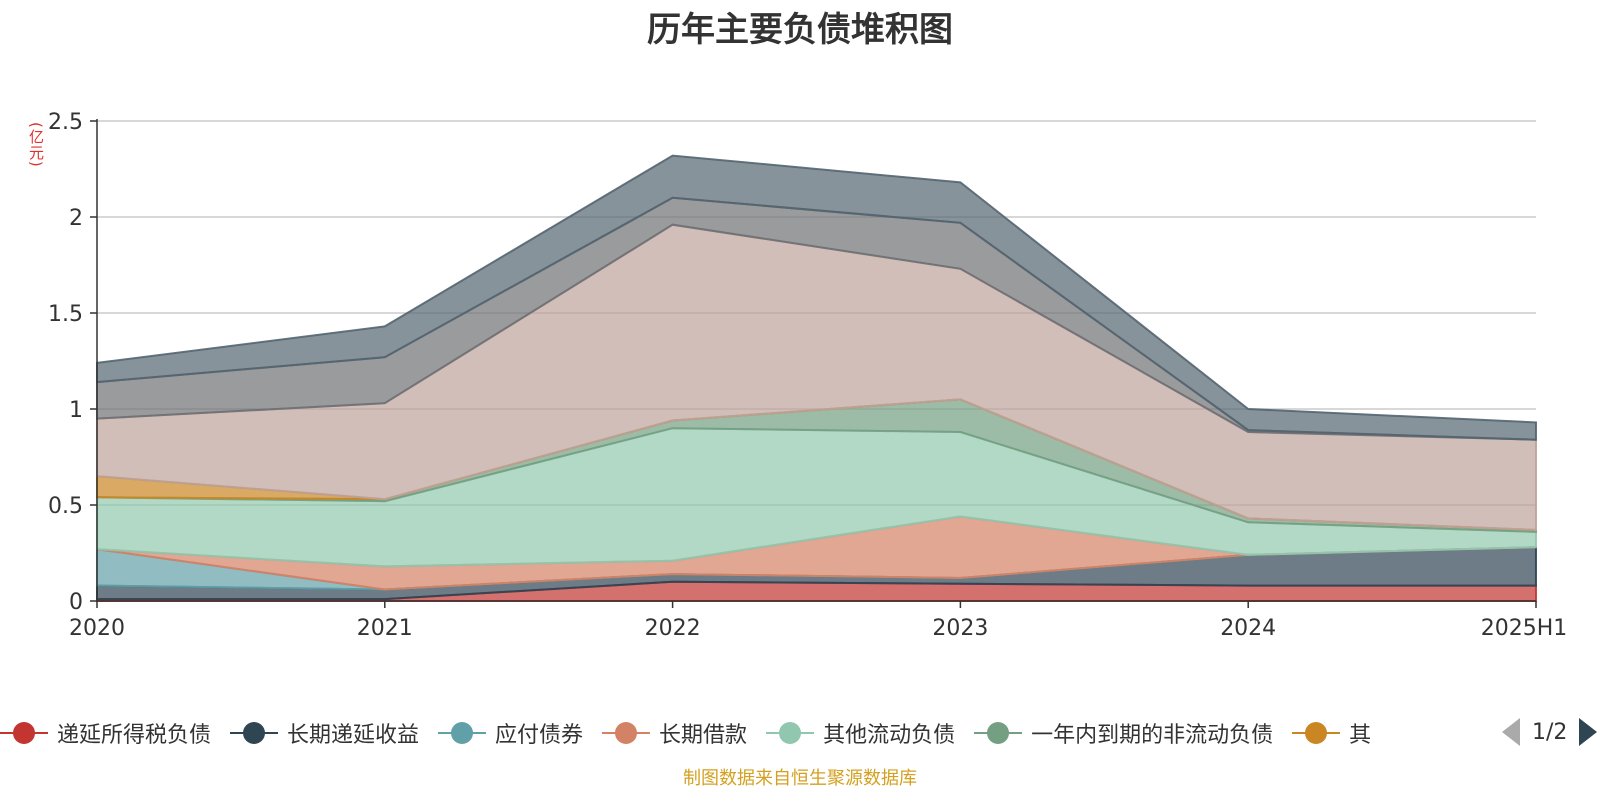 This screenshot has width=1600, height=800. Describe the element at coordinates (1588, 732) in the screenshot. I see `legend-next-page-button` at that location.